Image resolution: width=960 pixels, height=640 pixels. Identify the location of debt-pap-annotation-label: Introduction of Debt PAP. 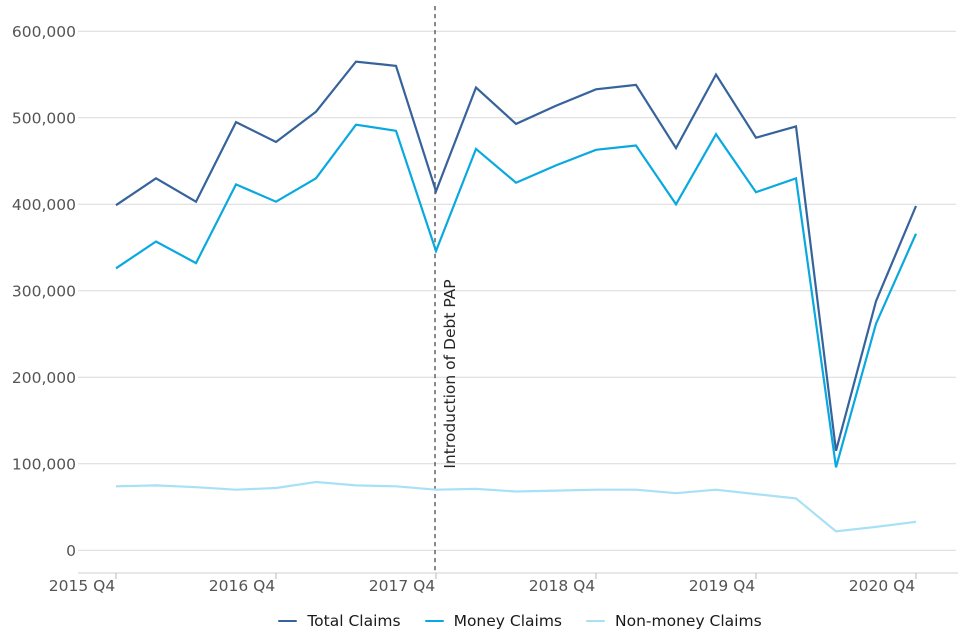
(450, 373).